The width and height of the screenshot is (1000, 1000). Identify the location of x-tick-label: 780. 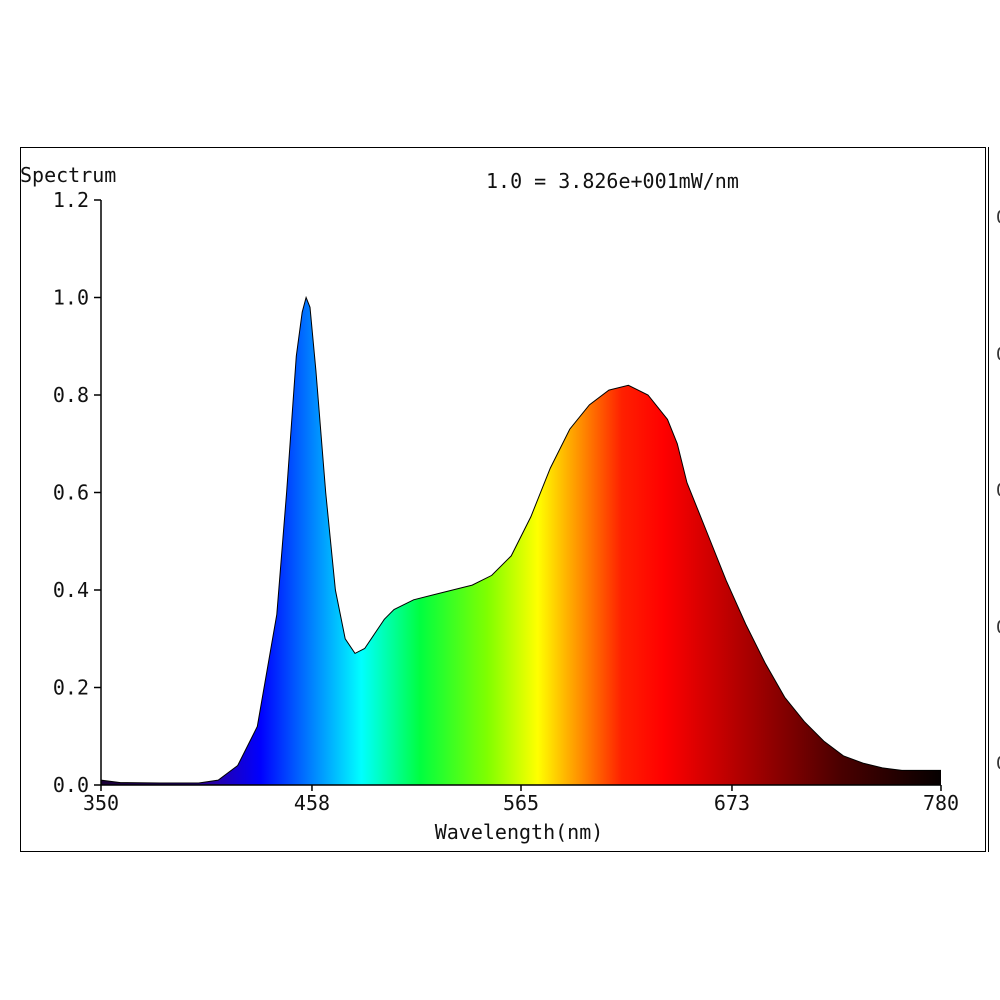
(941, 803).